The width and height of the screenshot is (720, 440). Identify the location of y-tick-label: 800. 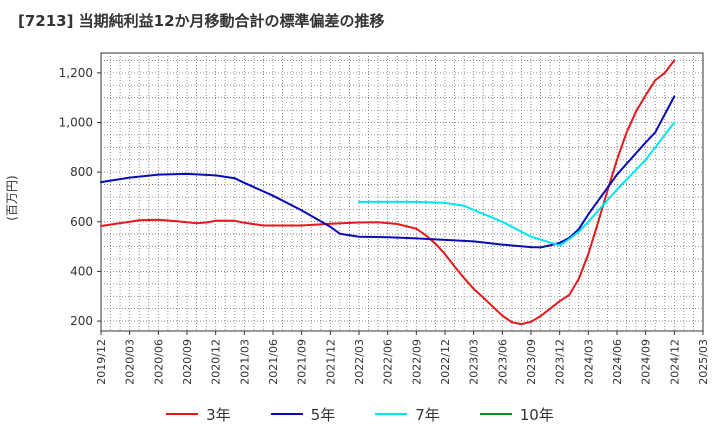
(81, 172).